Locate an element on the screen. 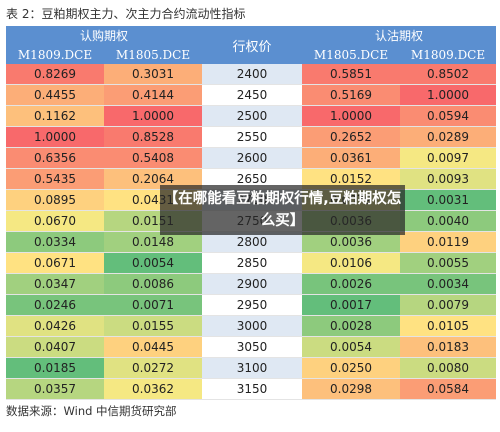 The image size is (500, 432). value-cell: 0.0119 is located at coordinates (448, 242).